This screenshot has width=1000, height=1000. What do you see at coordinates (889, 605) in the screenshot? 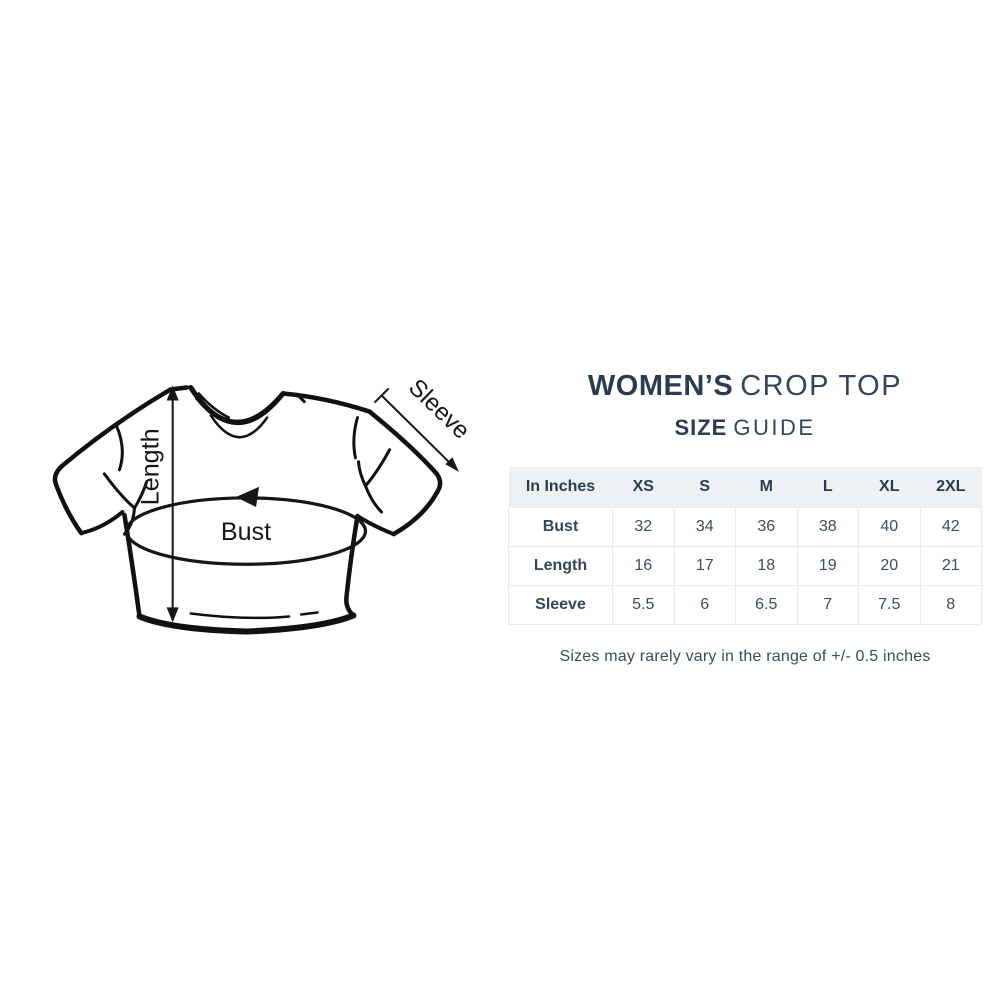
I see `size-value-cell: 7.5` at bounding box center [889, 605].